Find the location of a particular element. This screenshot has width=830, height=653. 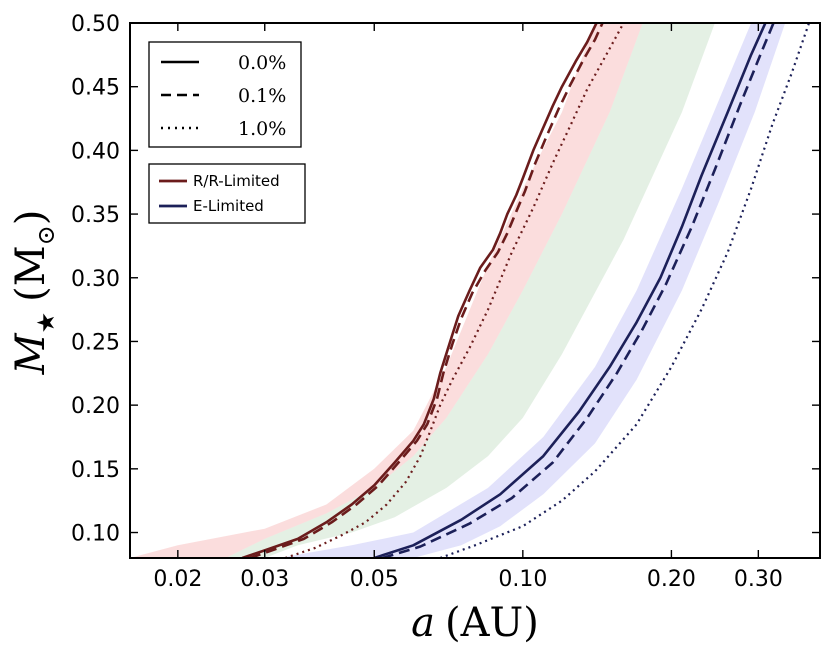

legend-line-styles: 0.0% 0.1% 1.0% is located at coordinates (225, 94).